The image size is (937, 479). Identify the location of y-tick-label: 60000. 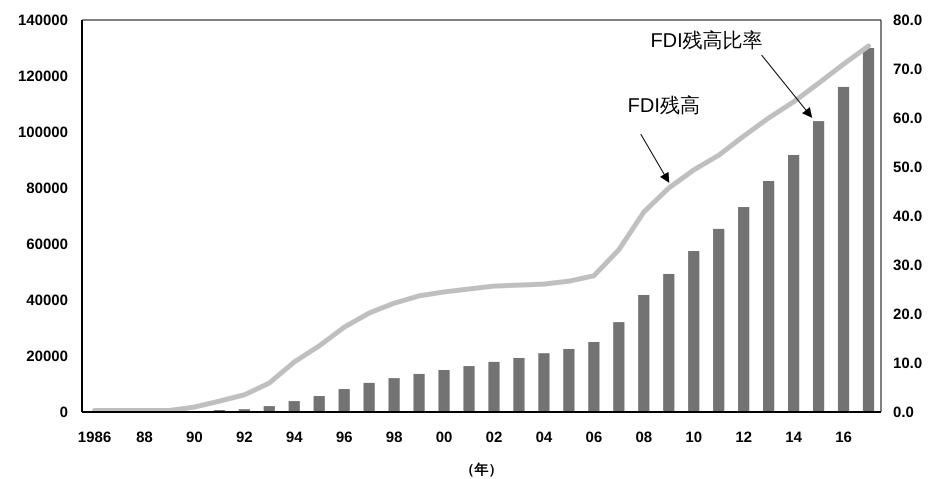
(47, 244).